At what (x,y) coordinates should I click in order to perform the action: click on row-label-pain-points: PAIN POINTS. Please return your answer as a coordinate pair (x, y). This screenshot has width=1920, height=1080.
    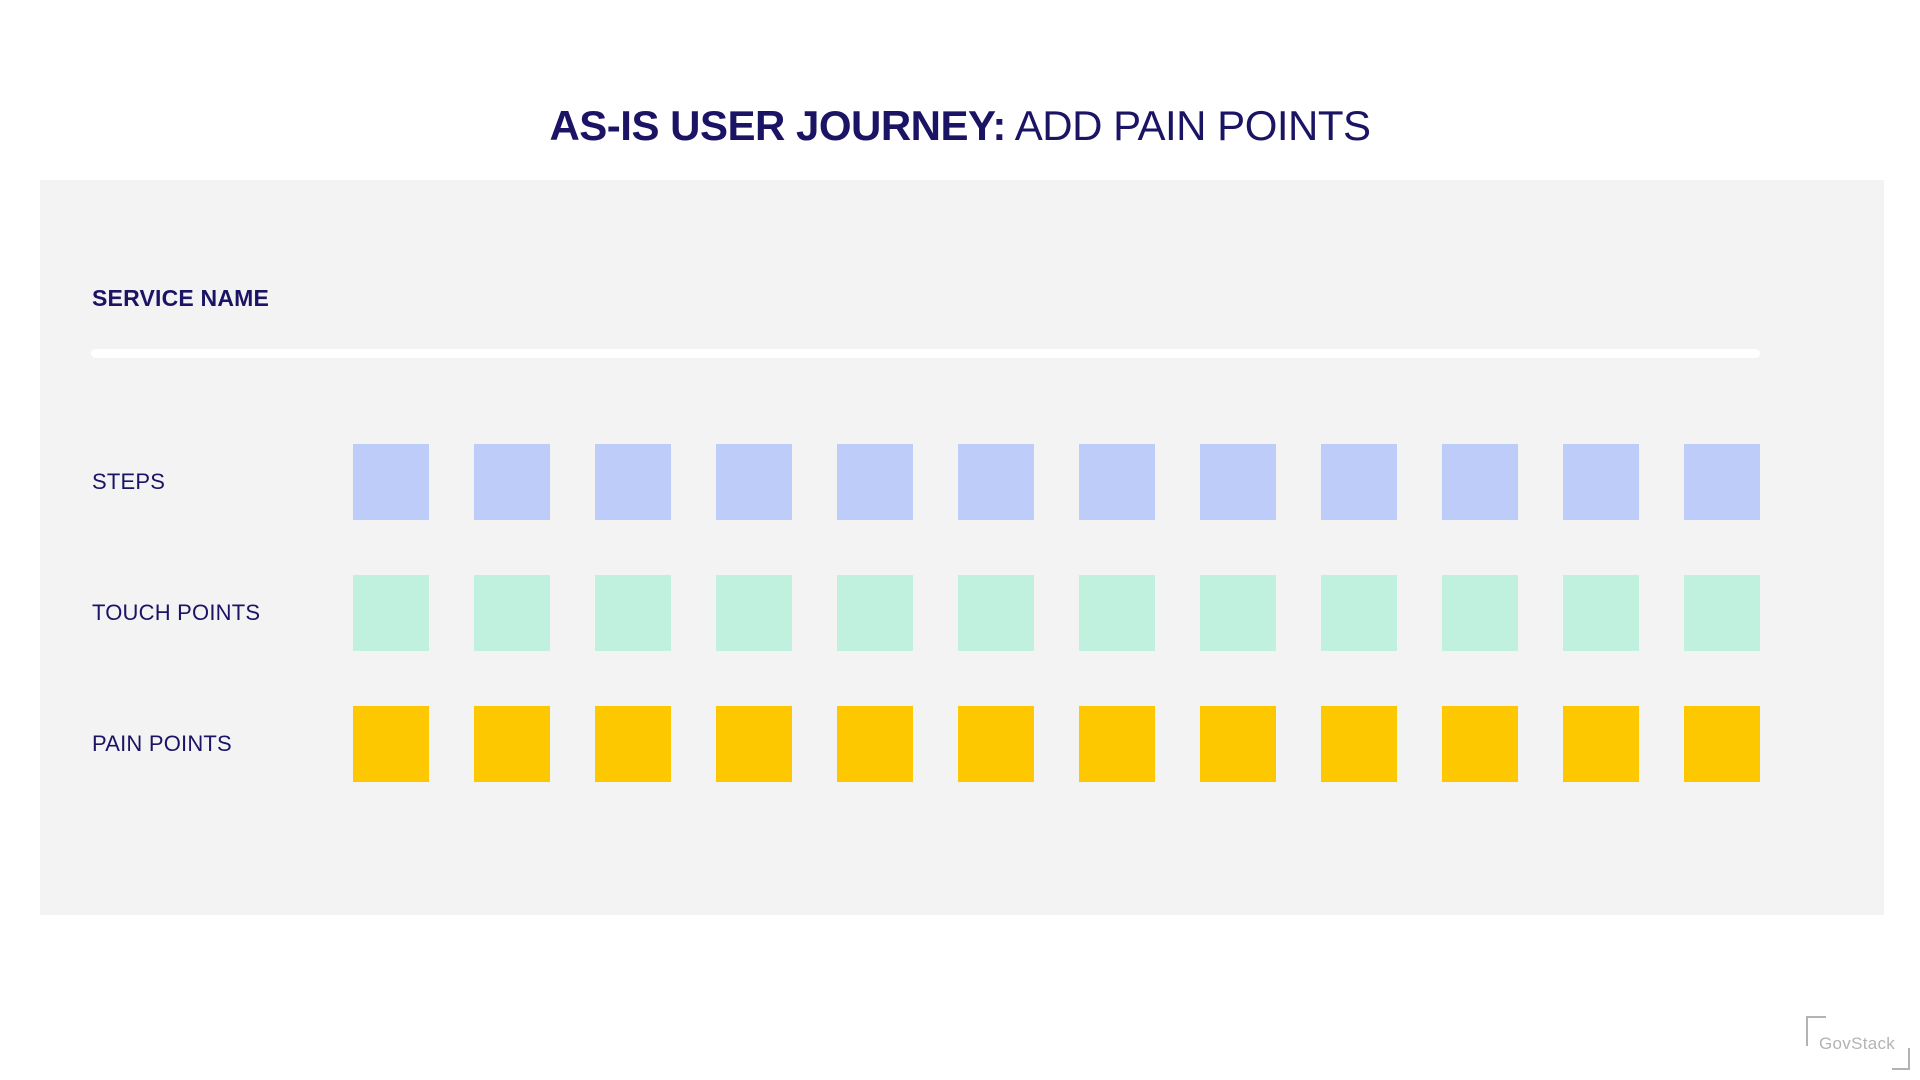
    Looking at the image, I should click on (162, 743).